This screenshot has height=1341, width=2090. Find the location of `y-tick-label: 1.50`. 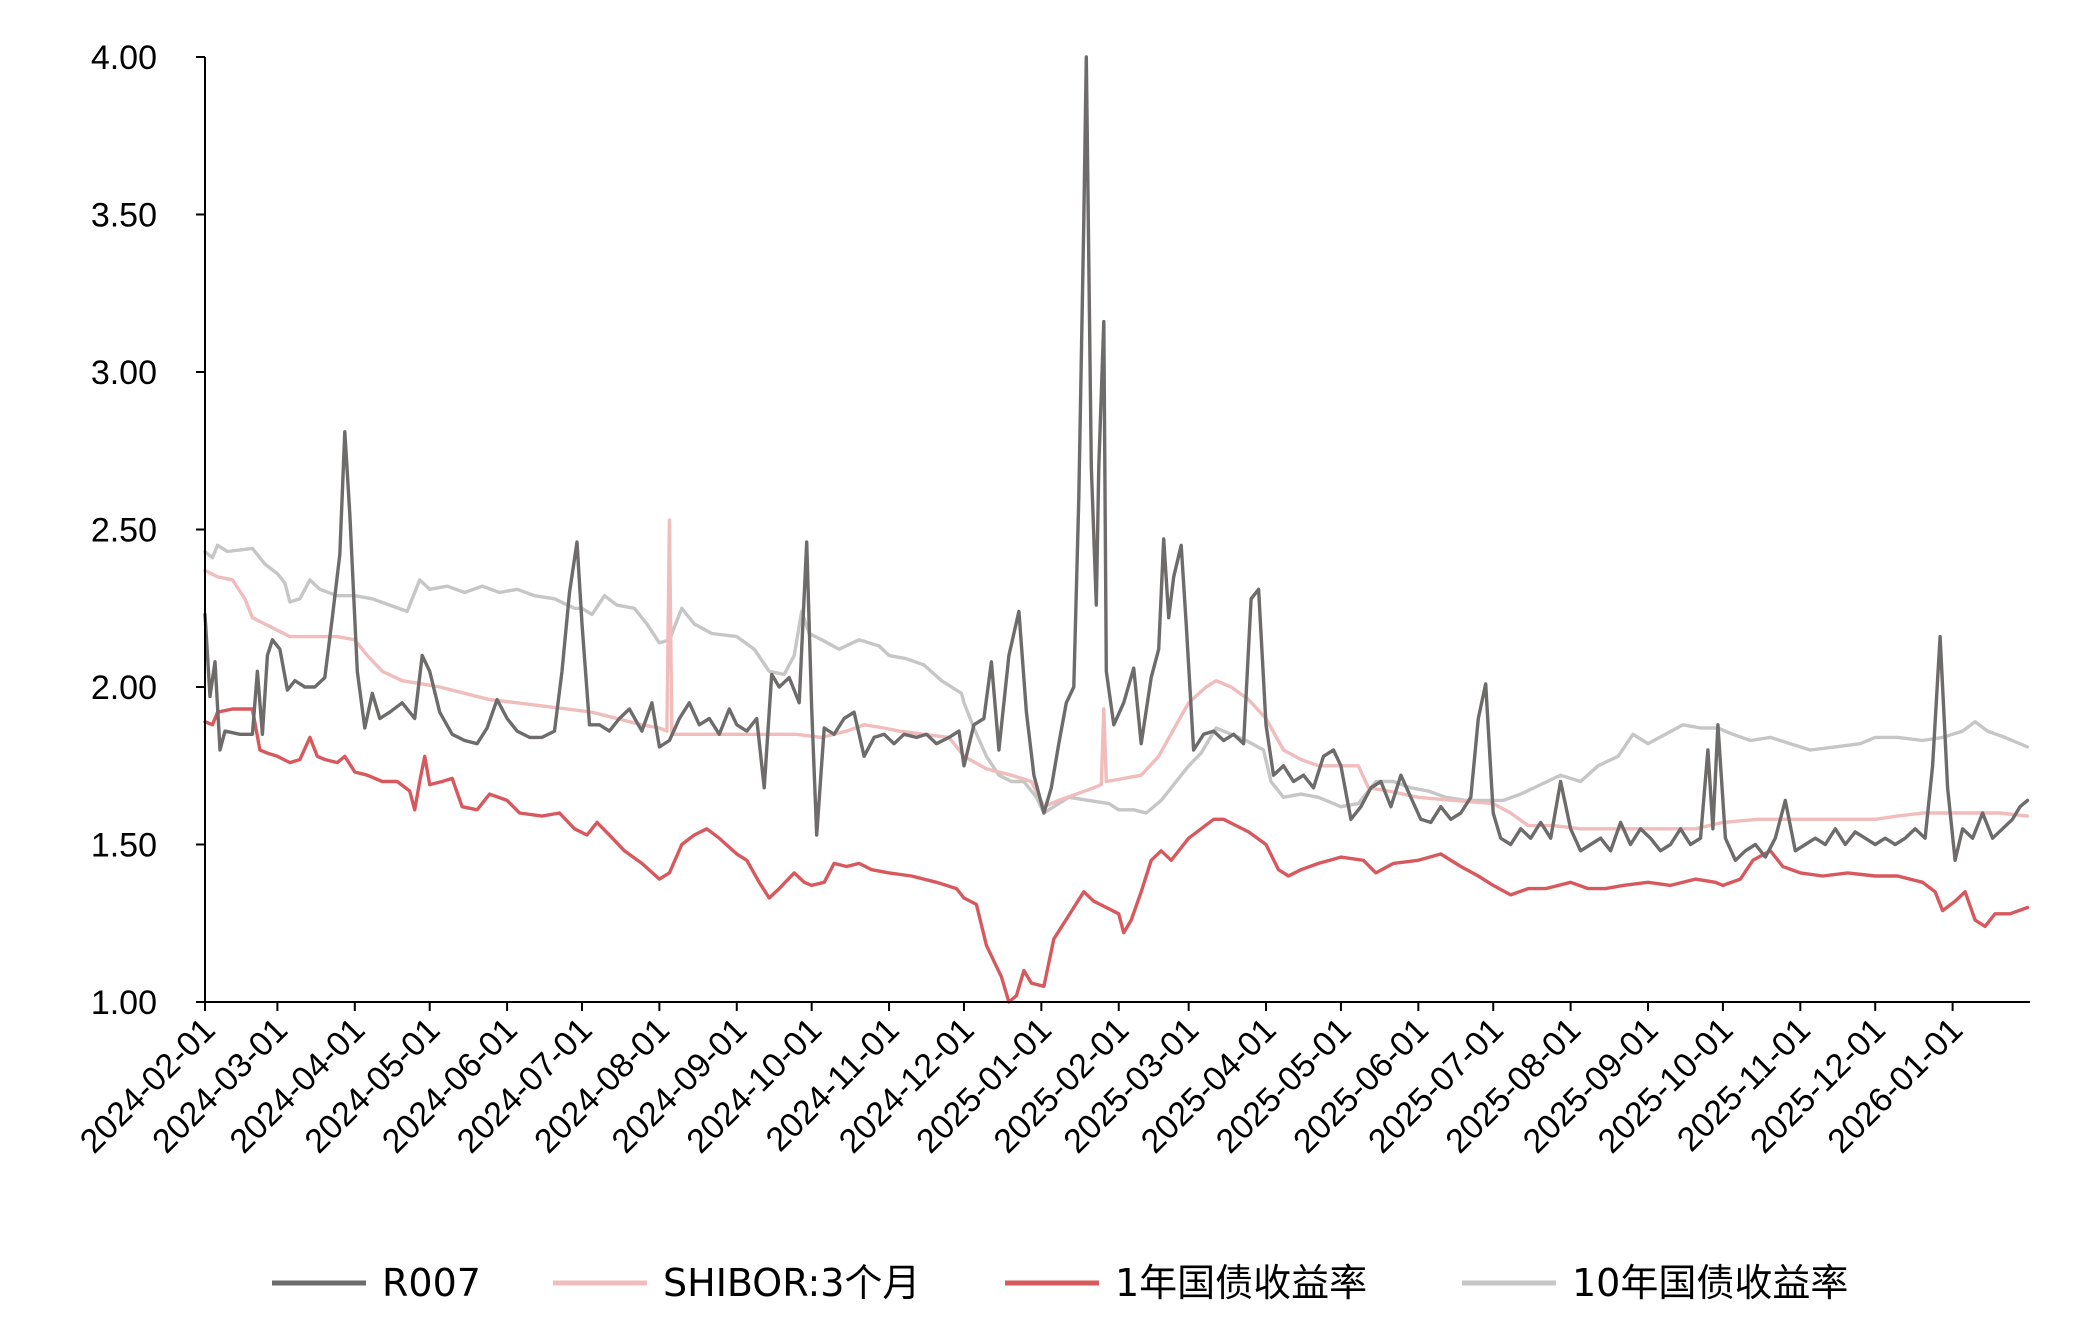

y-tick-label: 1.50 is located at coordinates (124, 846).